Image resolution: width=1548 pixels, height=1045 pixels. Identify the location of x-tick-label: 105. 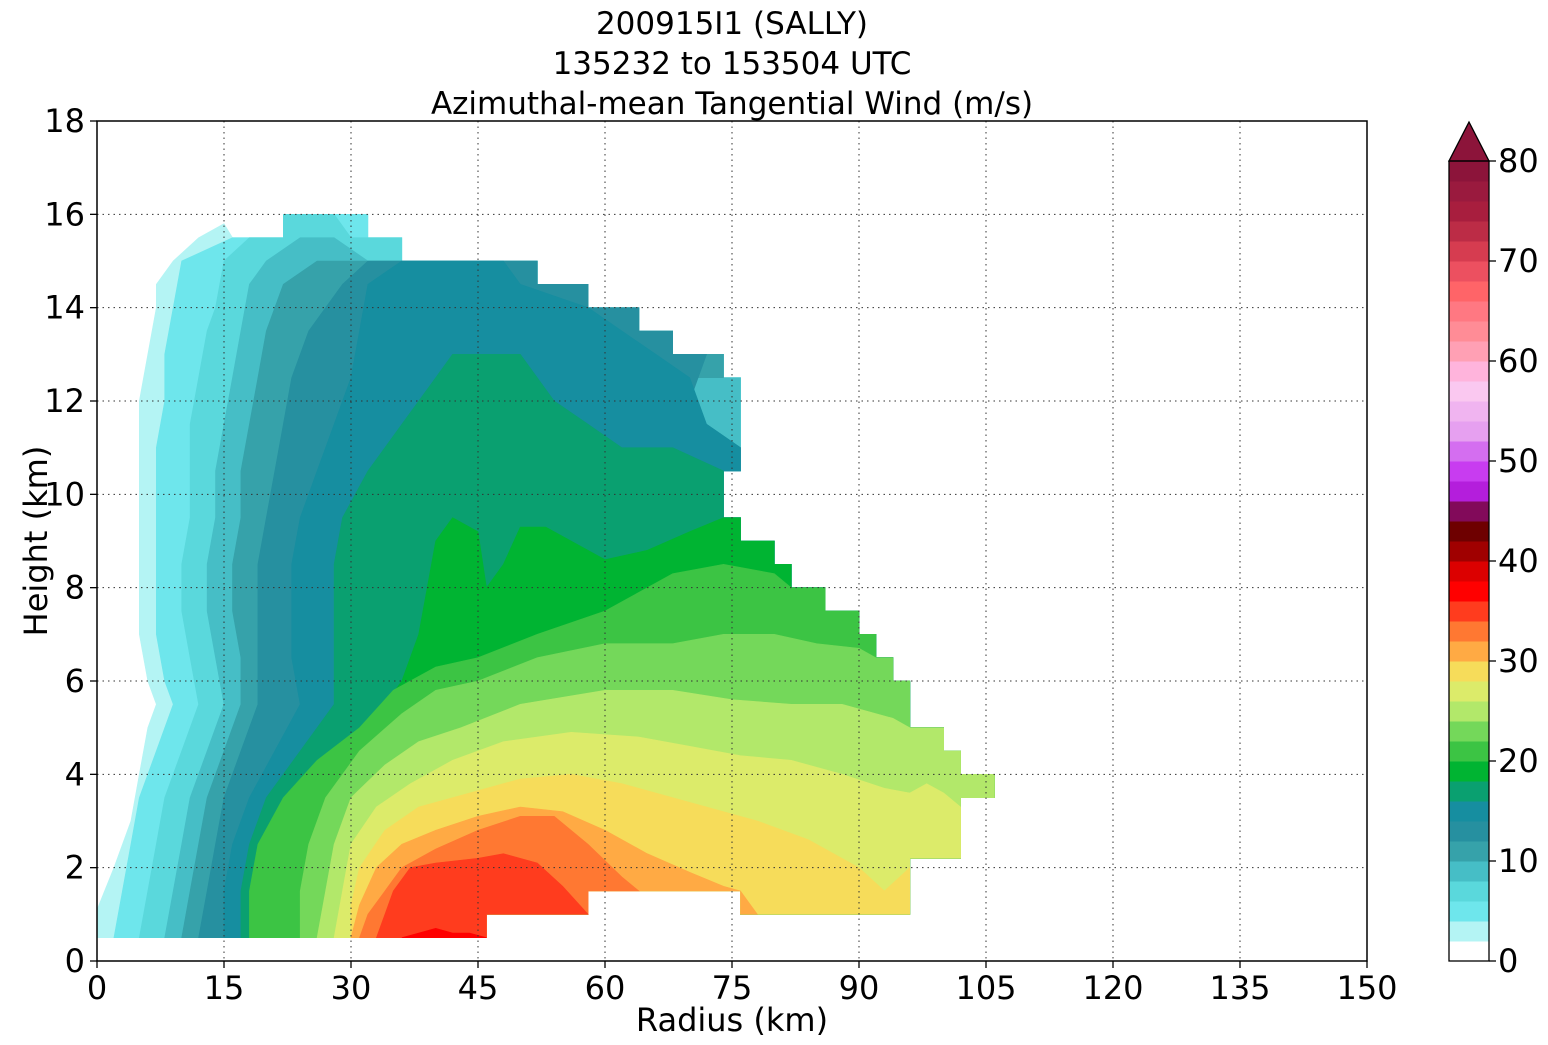
(985, 988).